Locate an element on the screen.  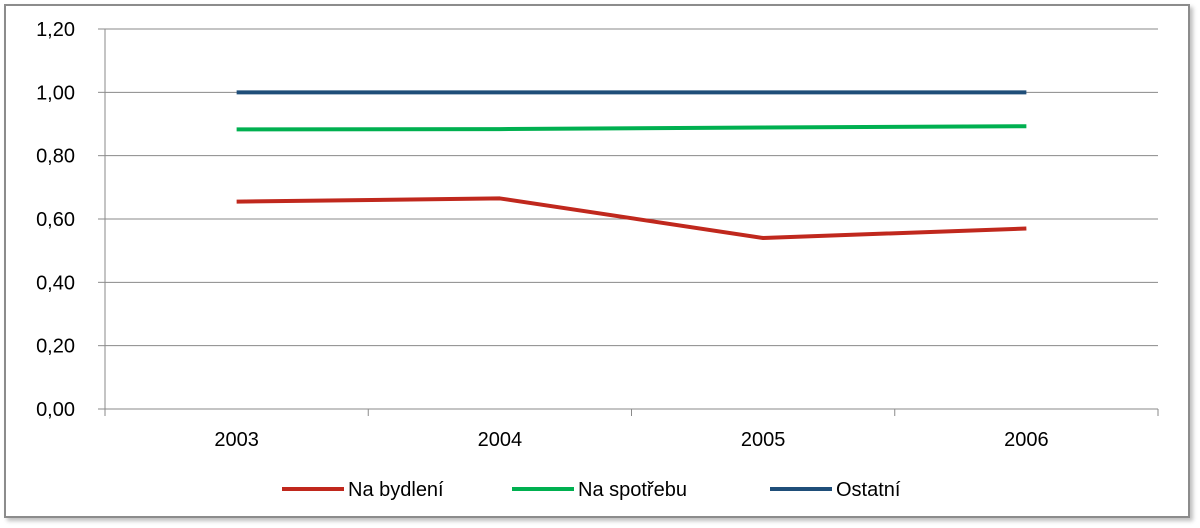
legend: Na bydlení Na spotřebu Ostatní is located at coordinates (591, 490).